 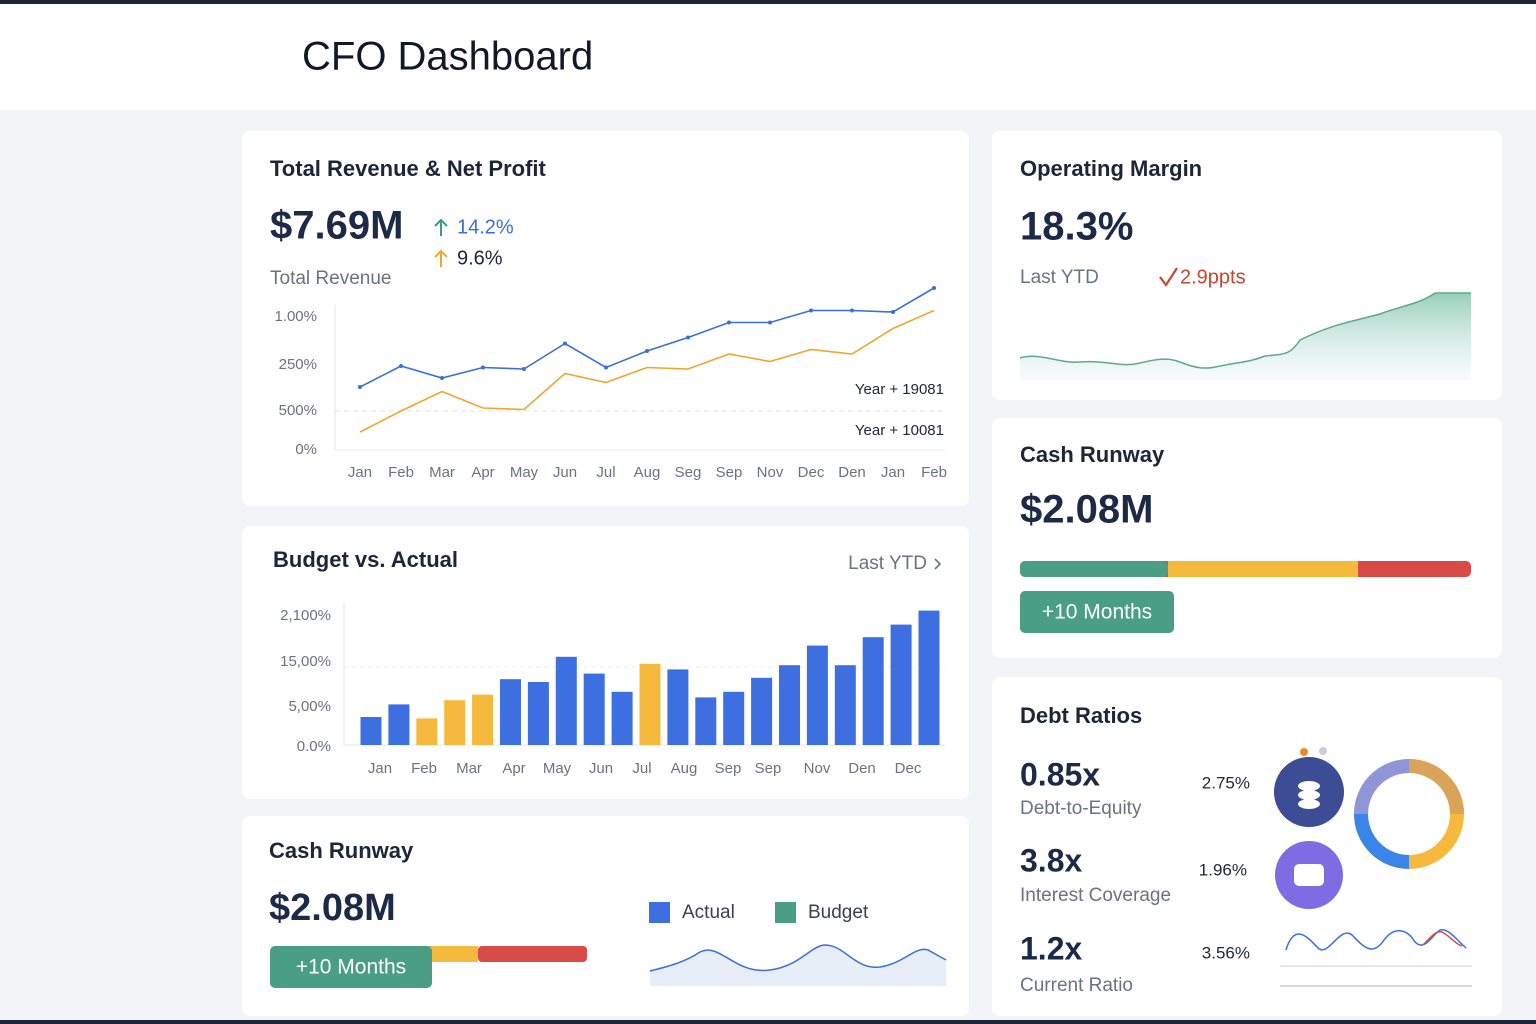 I want to click on coins-glyph, so click(x=1309, y=795).